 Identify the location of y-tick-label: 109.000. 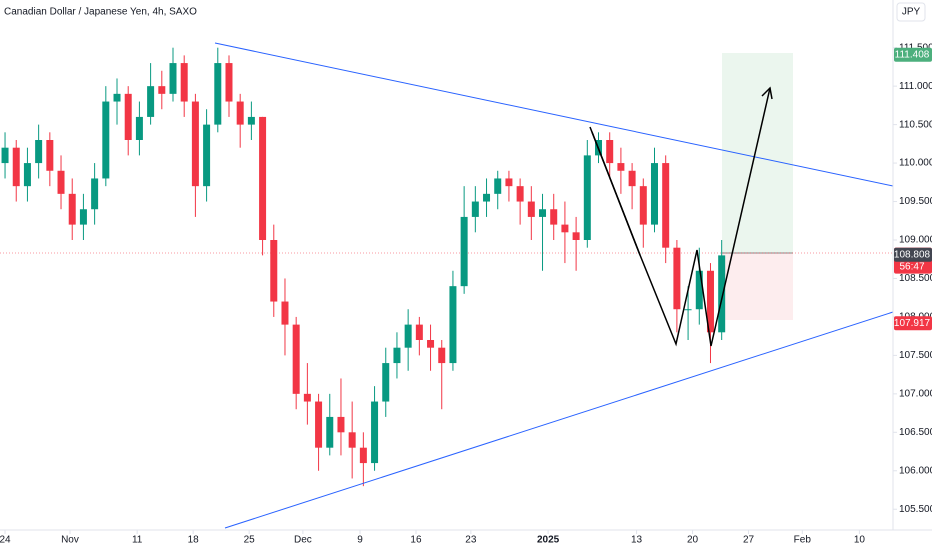
(915, 240).